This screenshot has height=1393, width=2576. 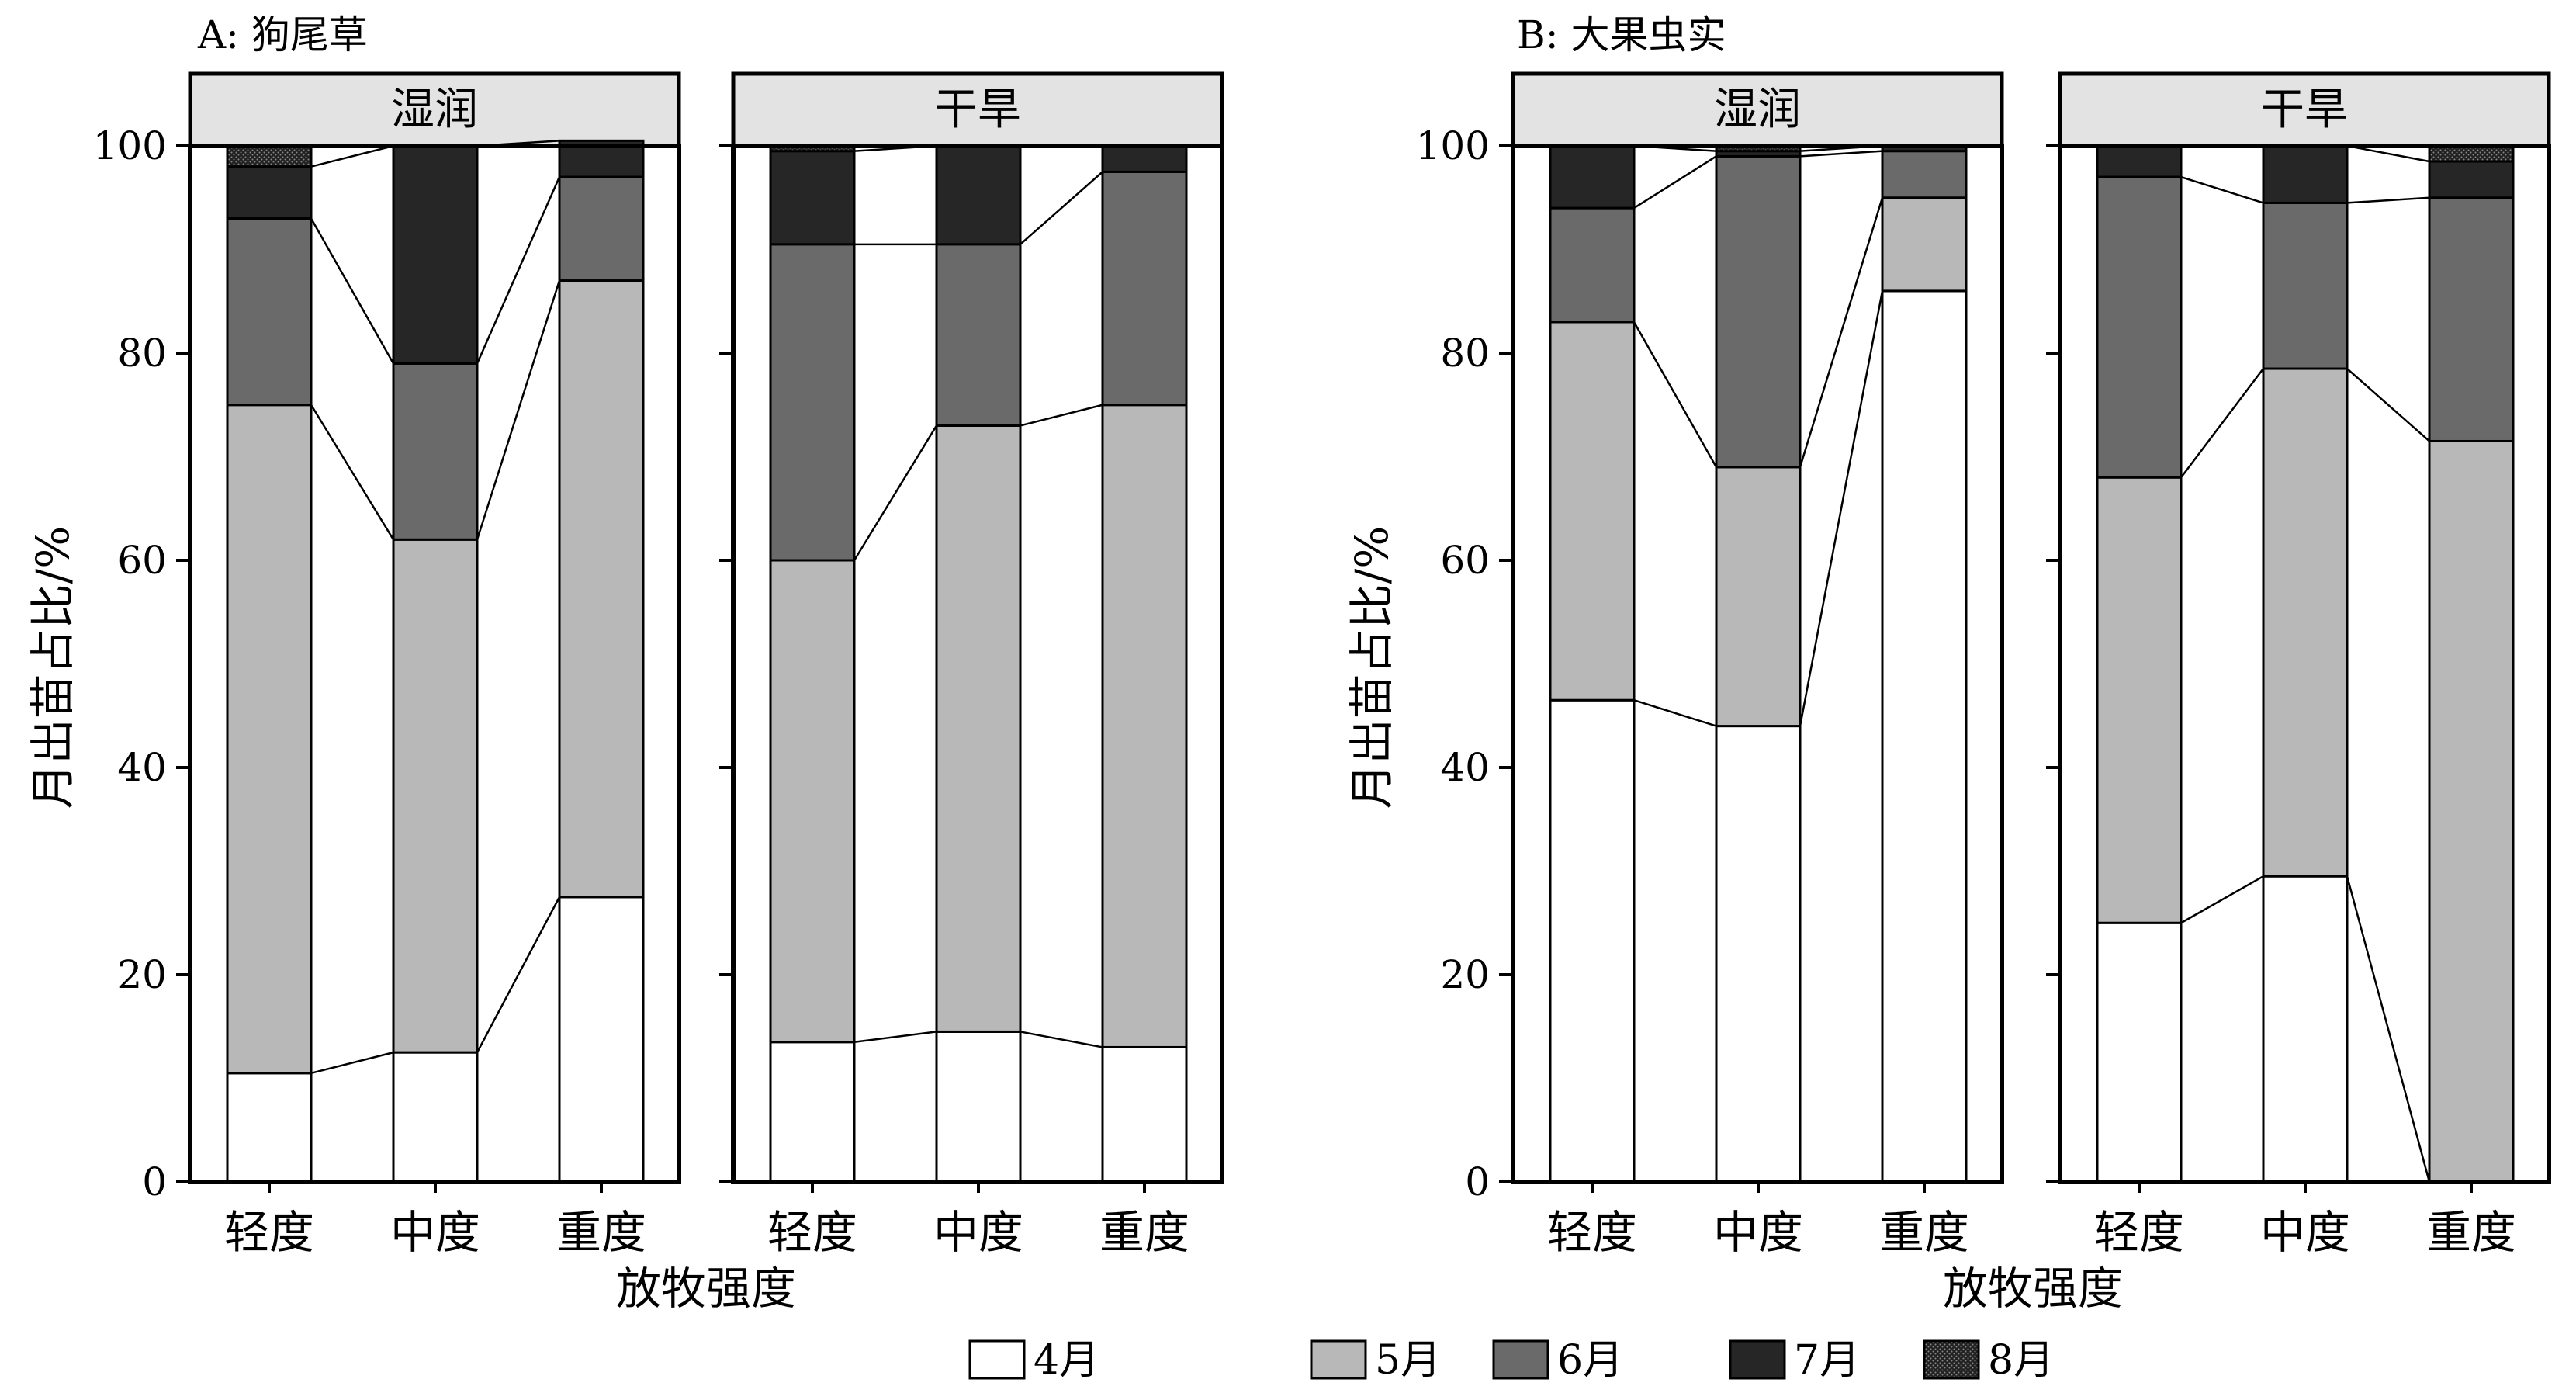 I want to click on legend-label: 7月, so click(x=1827, y=1360).